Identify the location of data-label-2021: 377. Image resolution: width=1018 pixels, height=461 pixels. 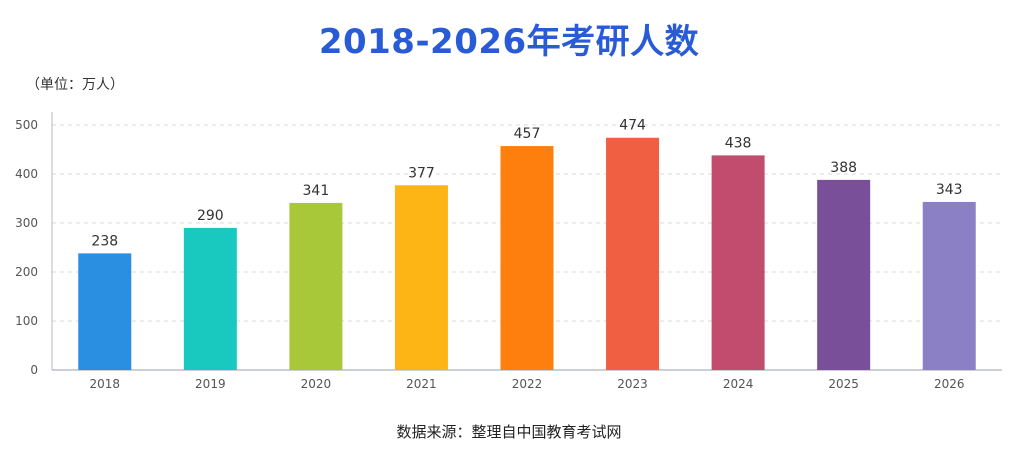
(421, 173).